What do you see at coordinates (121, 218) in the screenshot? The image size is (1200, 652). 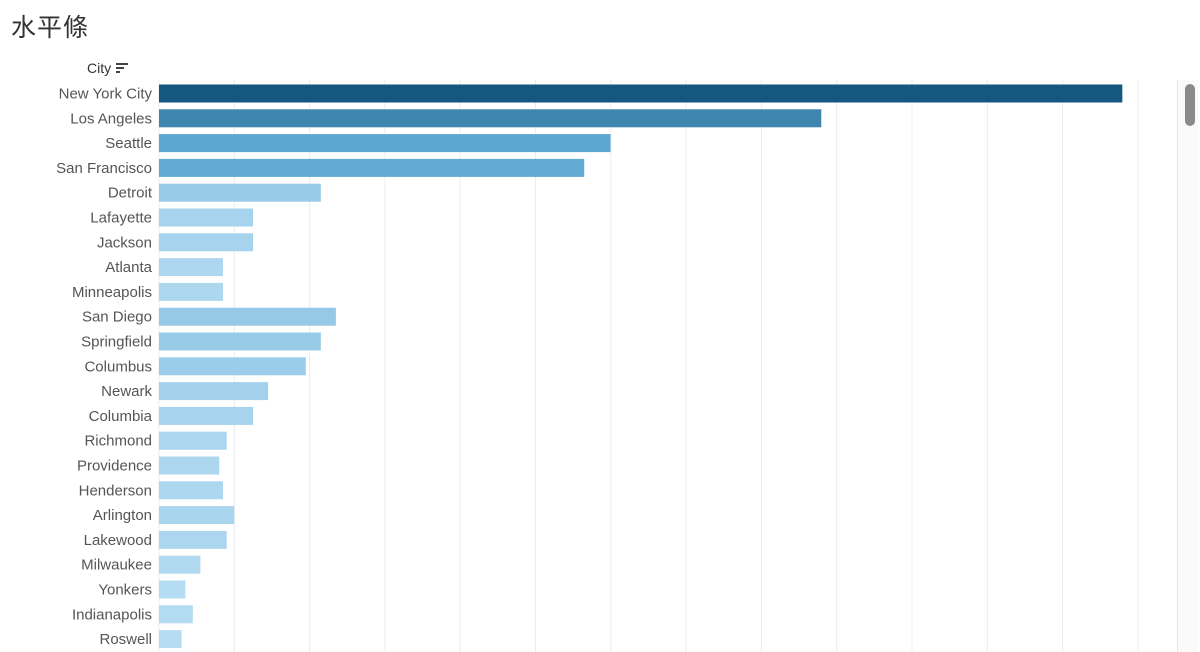 I see `category-label: Lafayette` at bounding box center [121, 218].